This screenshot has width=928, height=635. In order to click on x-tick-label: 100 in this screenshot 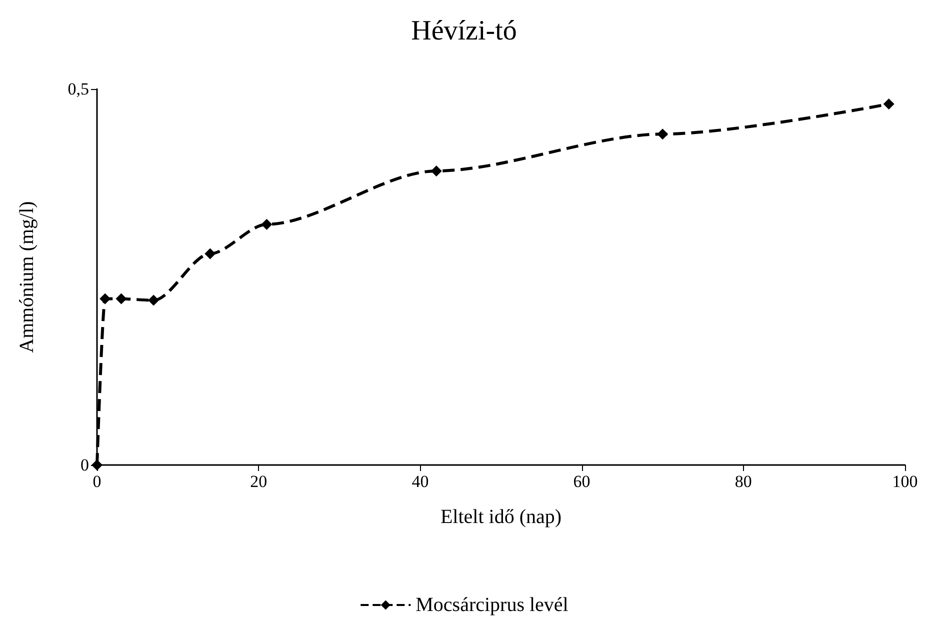, I will do `click(905, 481)`.